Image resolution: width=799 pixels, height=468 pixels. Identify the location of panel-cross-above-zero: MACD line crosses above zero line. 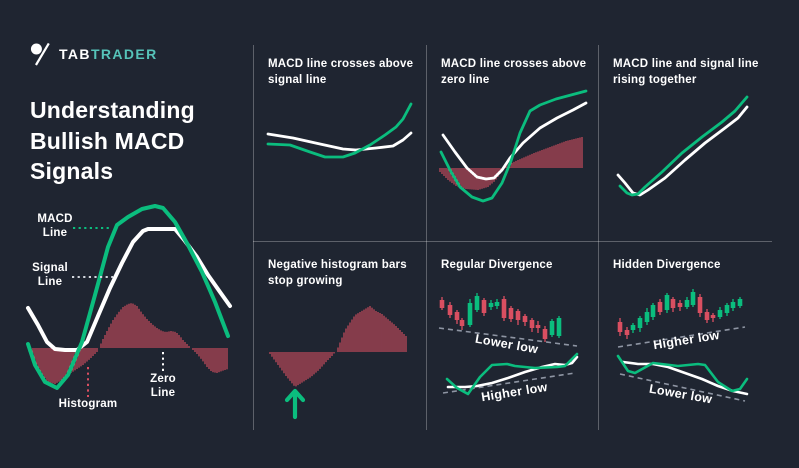
(512, 140).